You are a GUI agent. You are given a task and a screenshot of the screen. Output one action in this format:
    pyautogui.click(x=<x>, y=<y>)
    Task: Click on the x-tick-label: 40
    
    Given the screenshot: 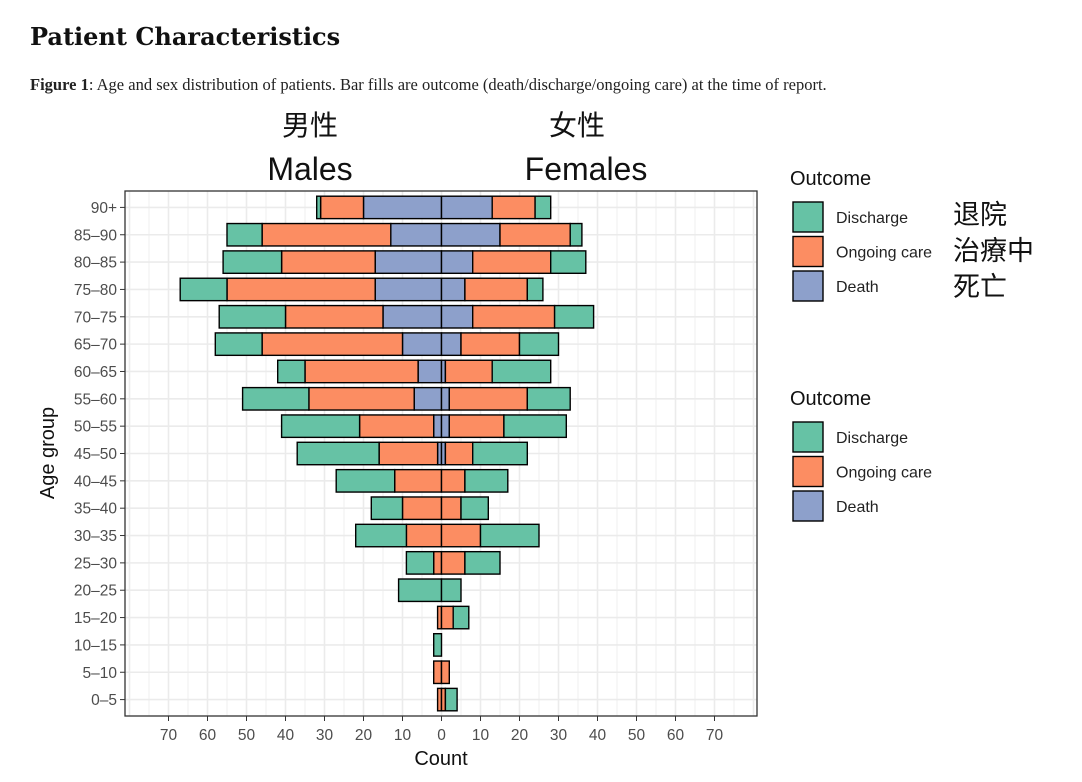 What is the action you would take?
    pyautogui.click(x=286, y=735)
    